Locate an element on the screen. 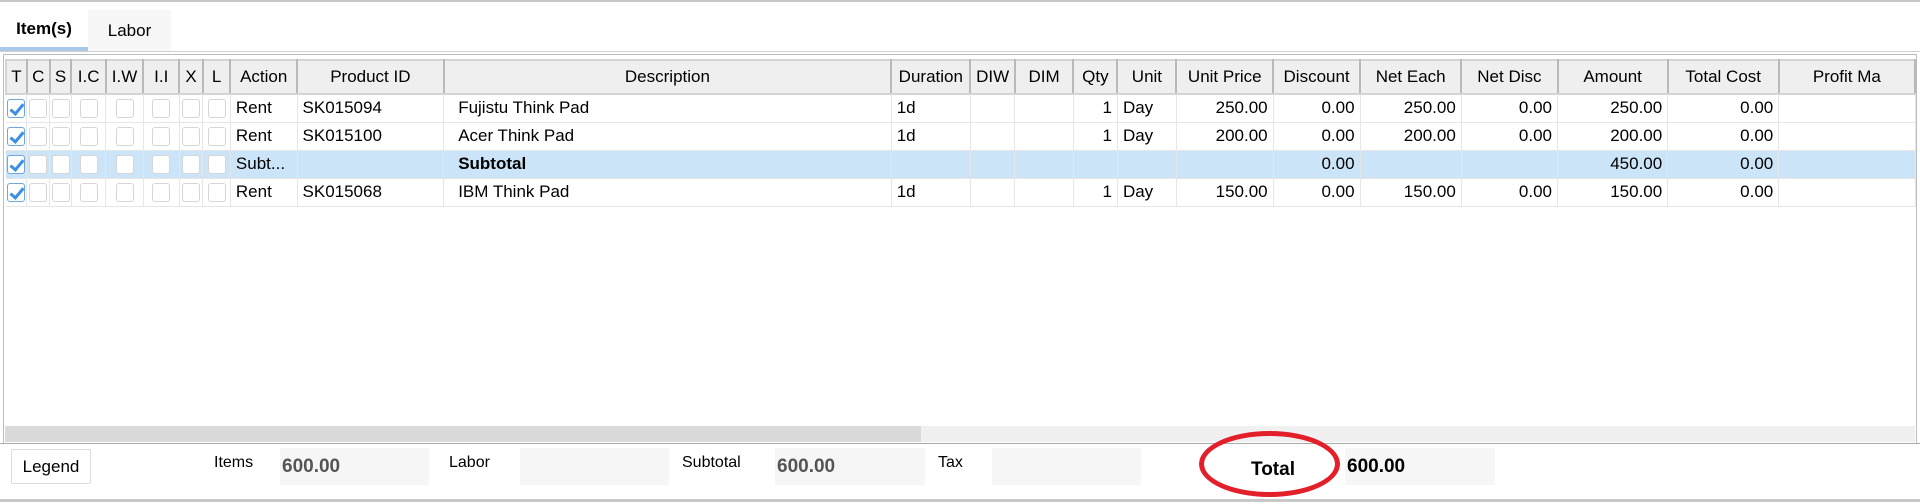  column-header-description: Description is located at coordinates (667, 77).